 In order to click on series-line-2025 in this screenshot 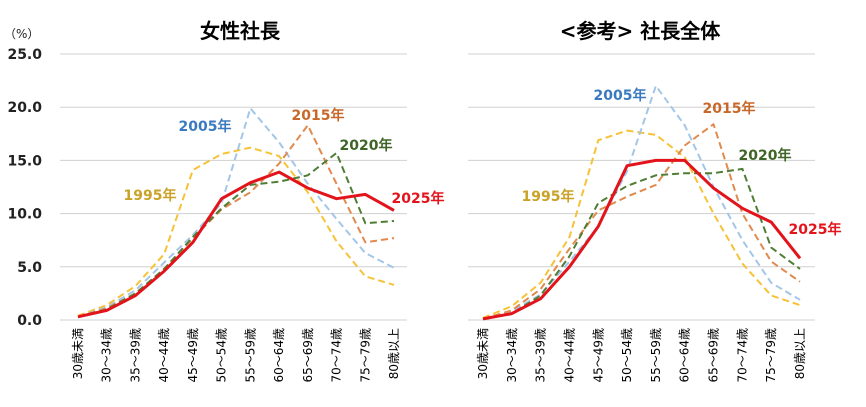, I will do `click(641, 239)`.